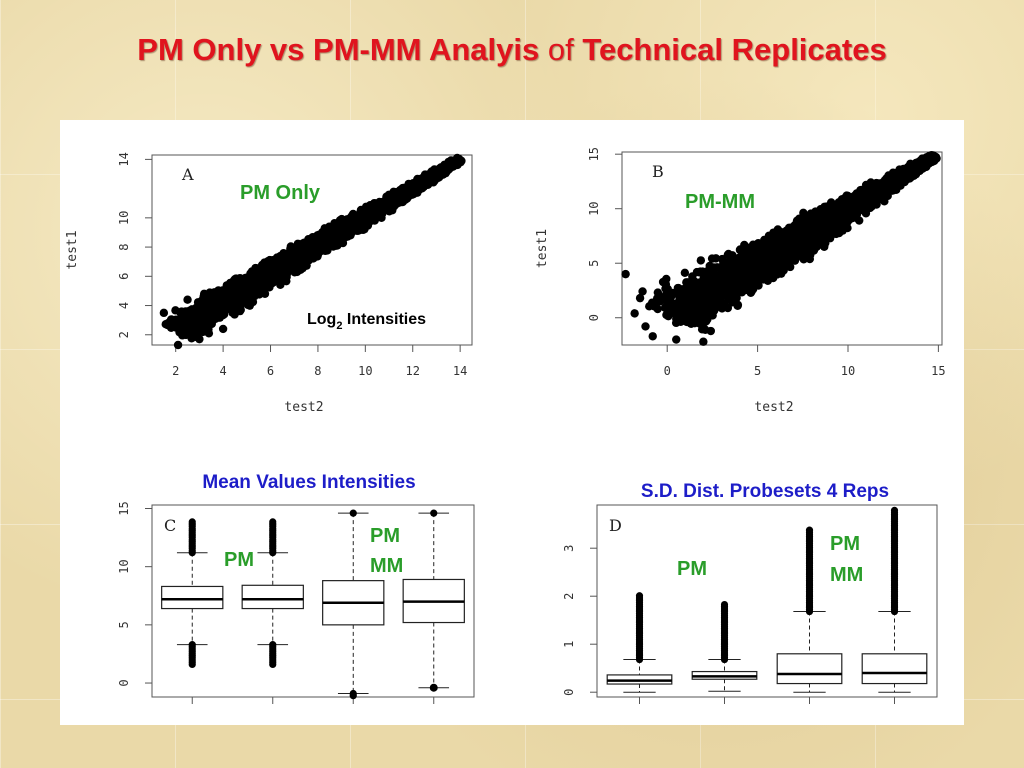  I want to click on data-point-cloud, so click(789, 243).